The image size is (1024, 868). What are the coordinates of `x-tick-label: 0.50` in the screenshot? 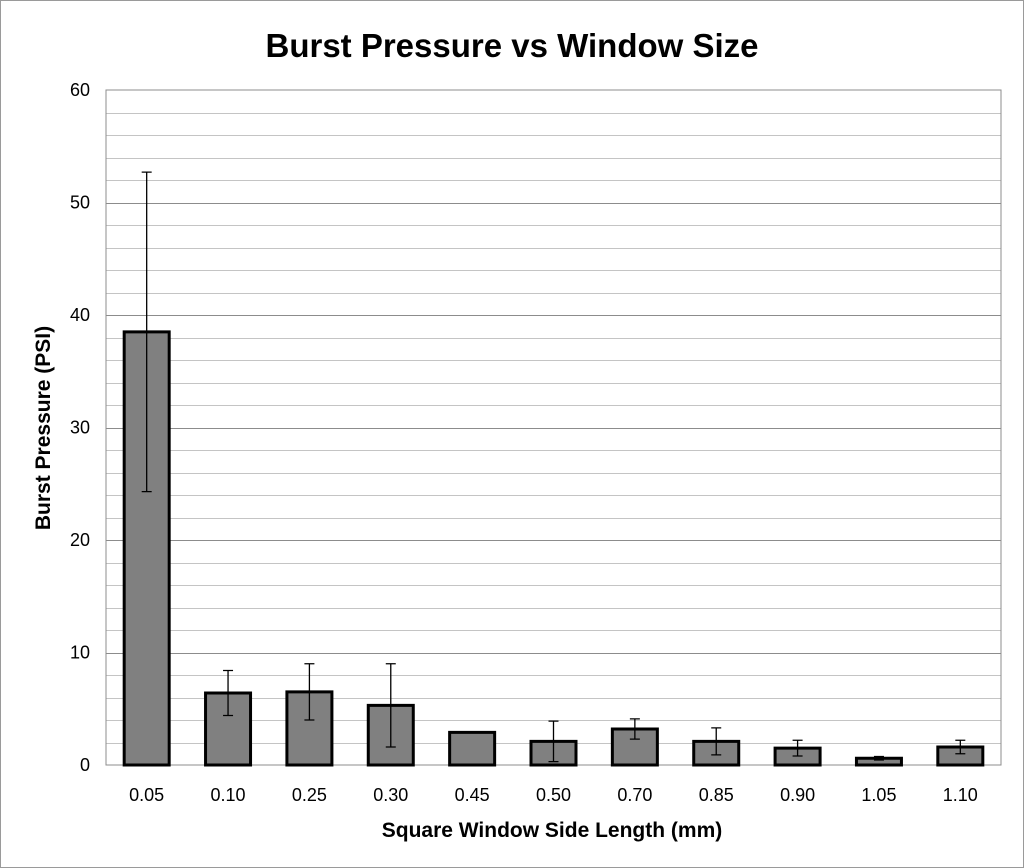 It's located at (553, 795).